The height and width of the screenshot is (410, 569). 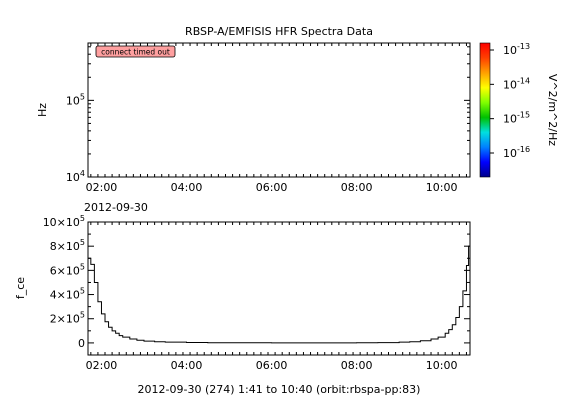 What do you see at coordinates (67, 294) in the screenshot?
I see `fce-y-tick-label: 4×105` at bounding box center [67, 294].